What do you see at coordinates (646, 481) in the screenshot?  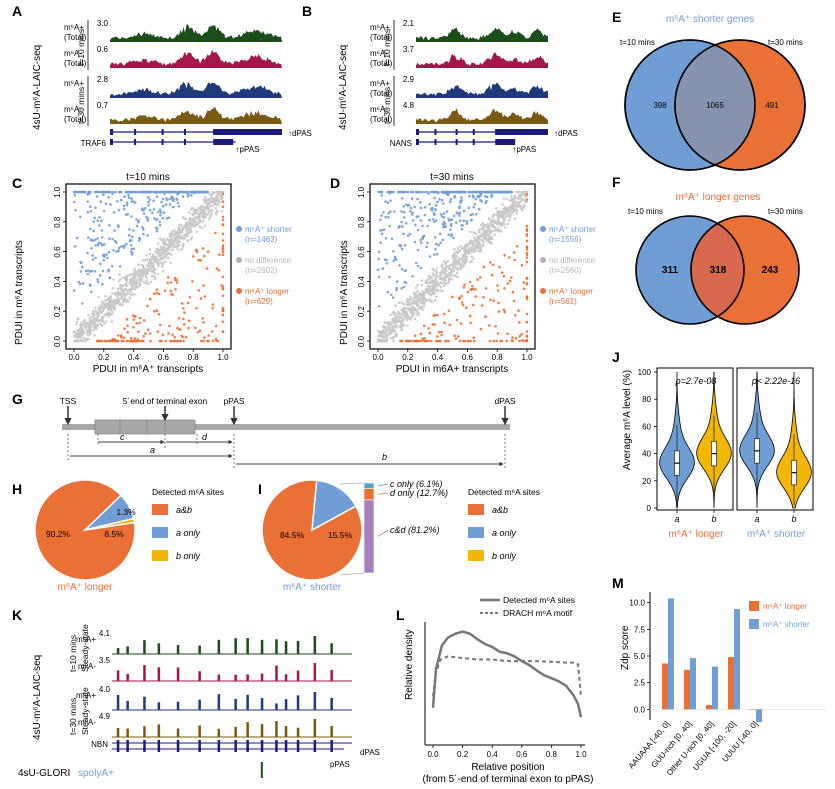 I see `j-ytick-label: 20` at bounding box center [646, 481].